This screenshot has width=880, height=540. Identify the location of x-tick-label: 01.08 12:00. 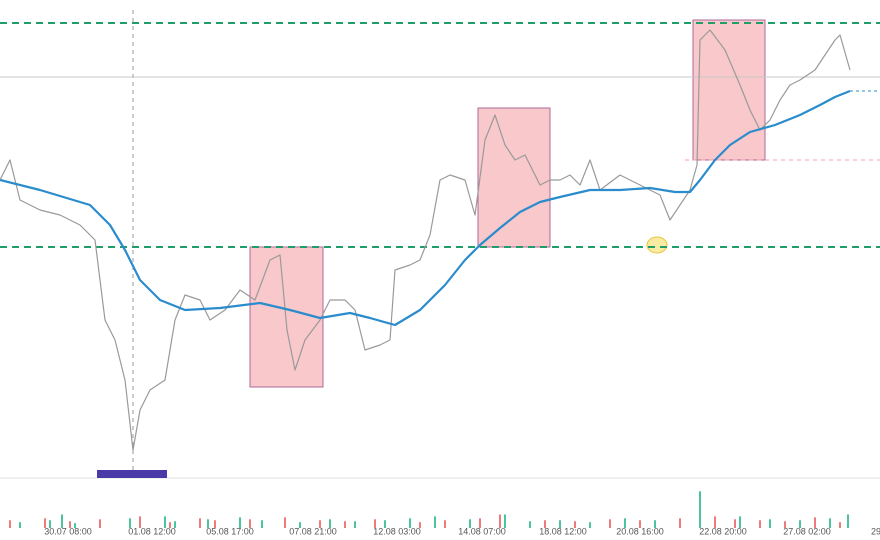
(152, 531).